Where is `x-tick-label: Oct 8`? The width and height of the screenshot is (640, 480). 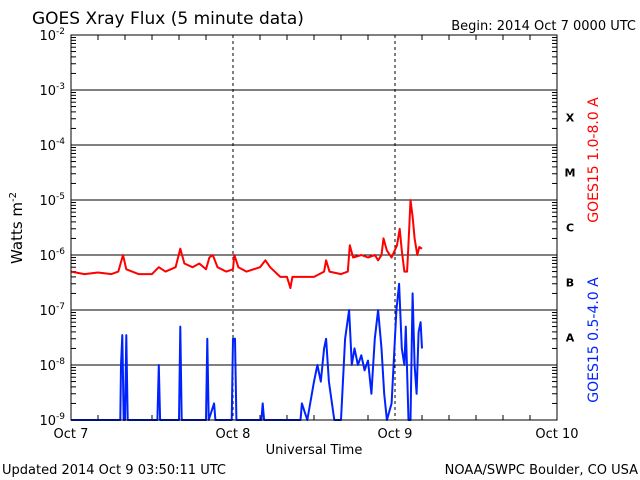 x-tick-label: Oct 8 is located at coordinates (233, 434).